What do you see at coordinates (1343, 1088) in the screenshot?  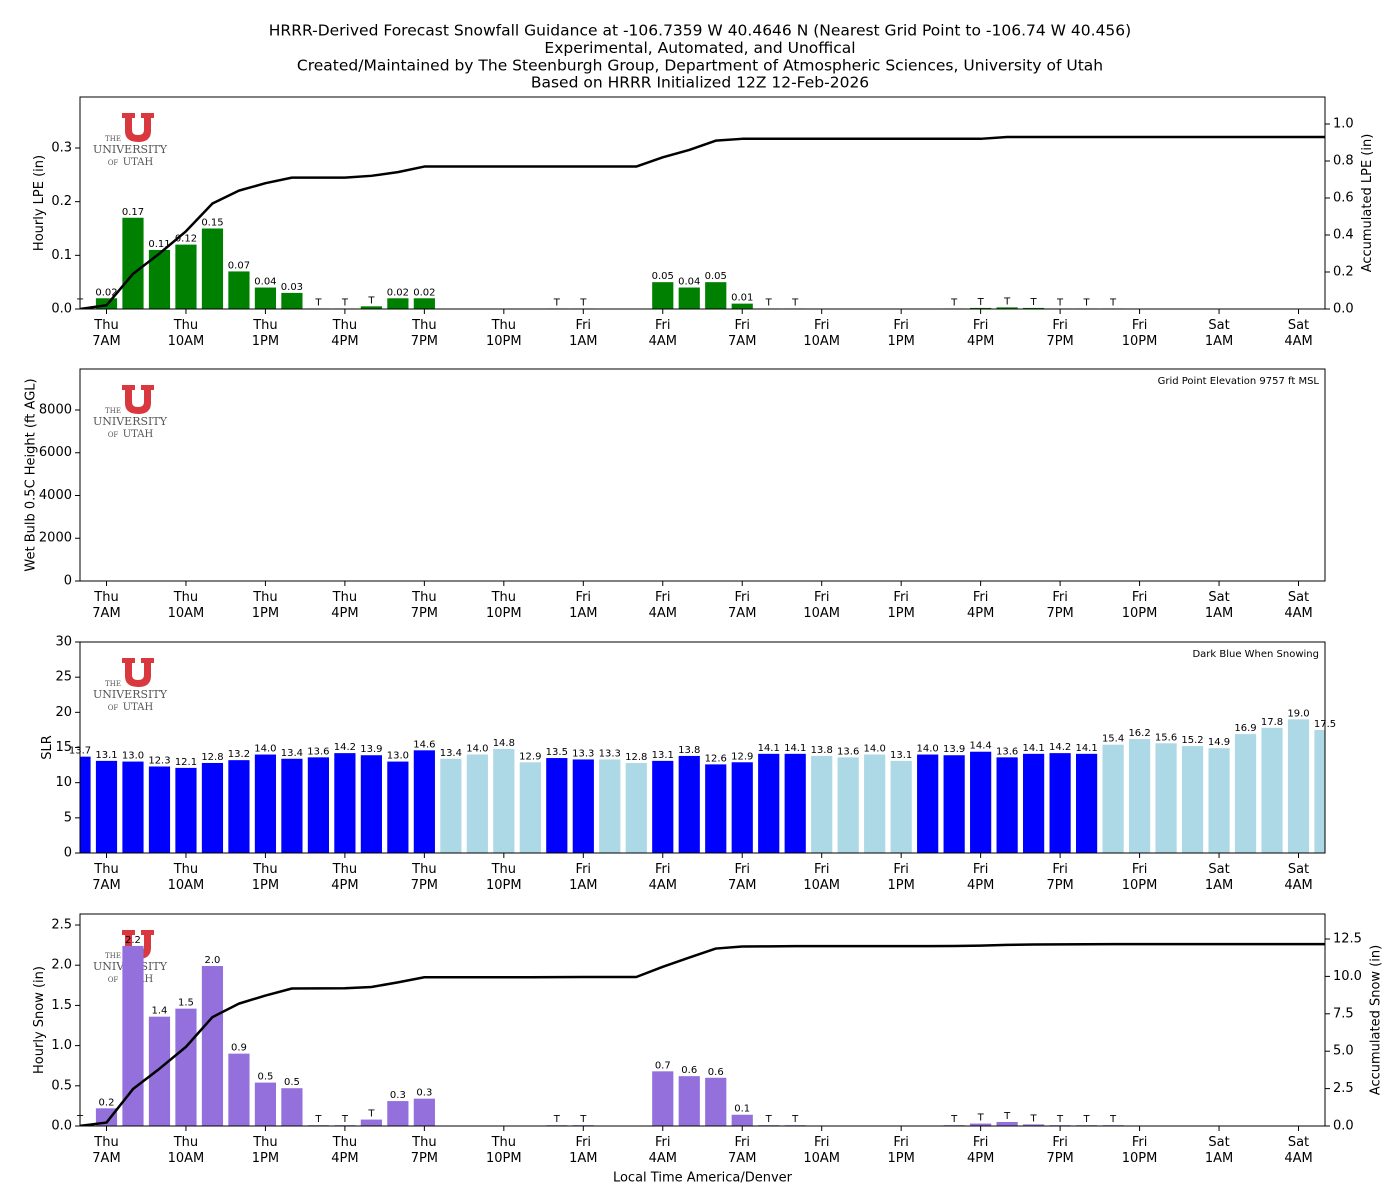 I see `y2-tick-label: 2.5` at bounding box center [1343, 1088].